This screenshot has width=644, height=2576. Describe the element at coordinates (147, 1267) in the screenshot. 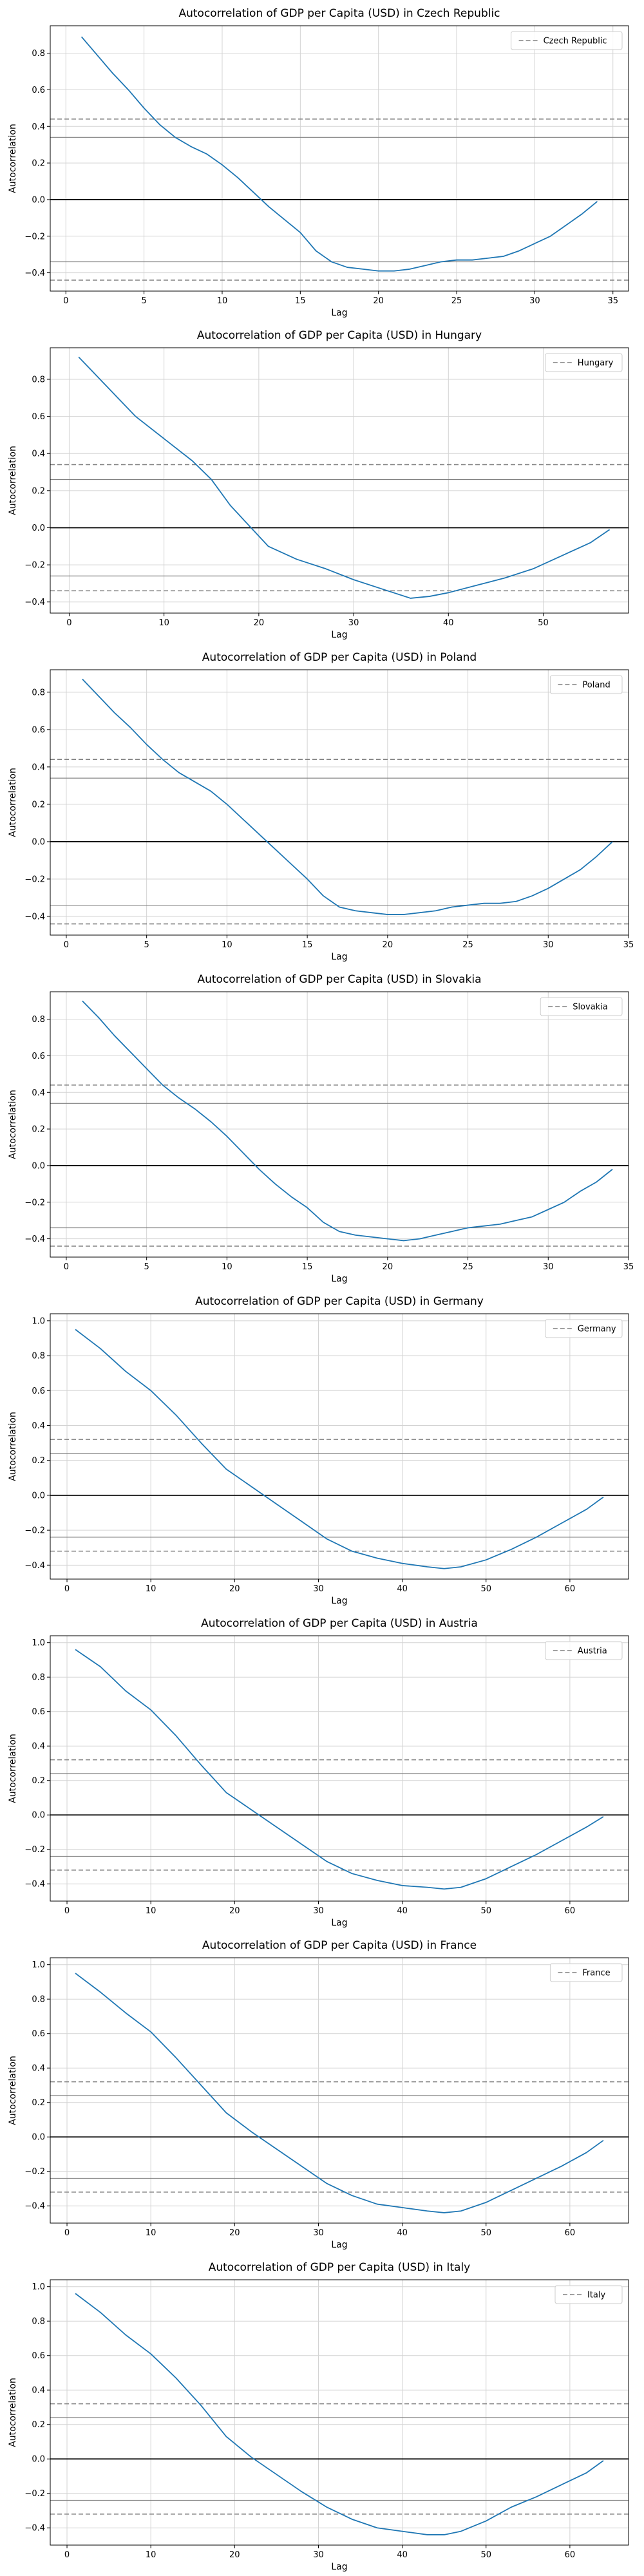

I see `x-tick-label: 5` at that location.